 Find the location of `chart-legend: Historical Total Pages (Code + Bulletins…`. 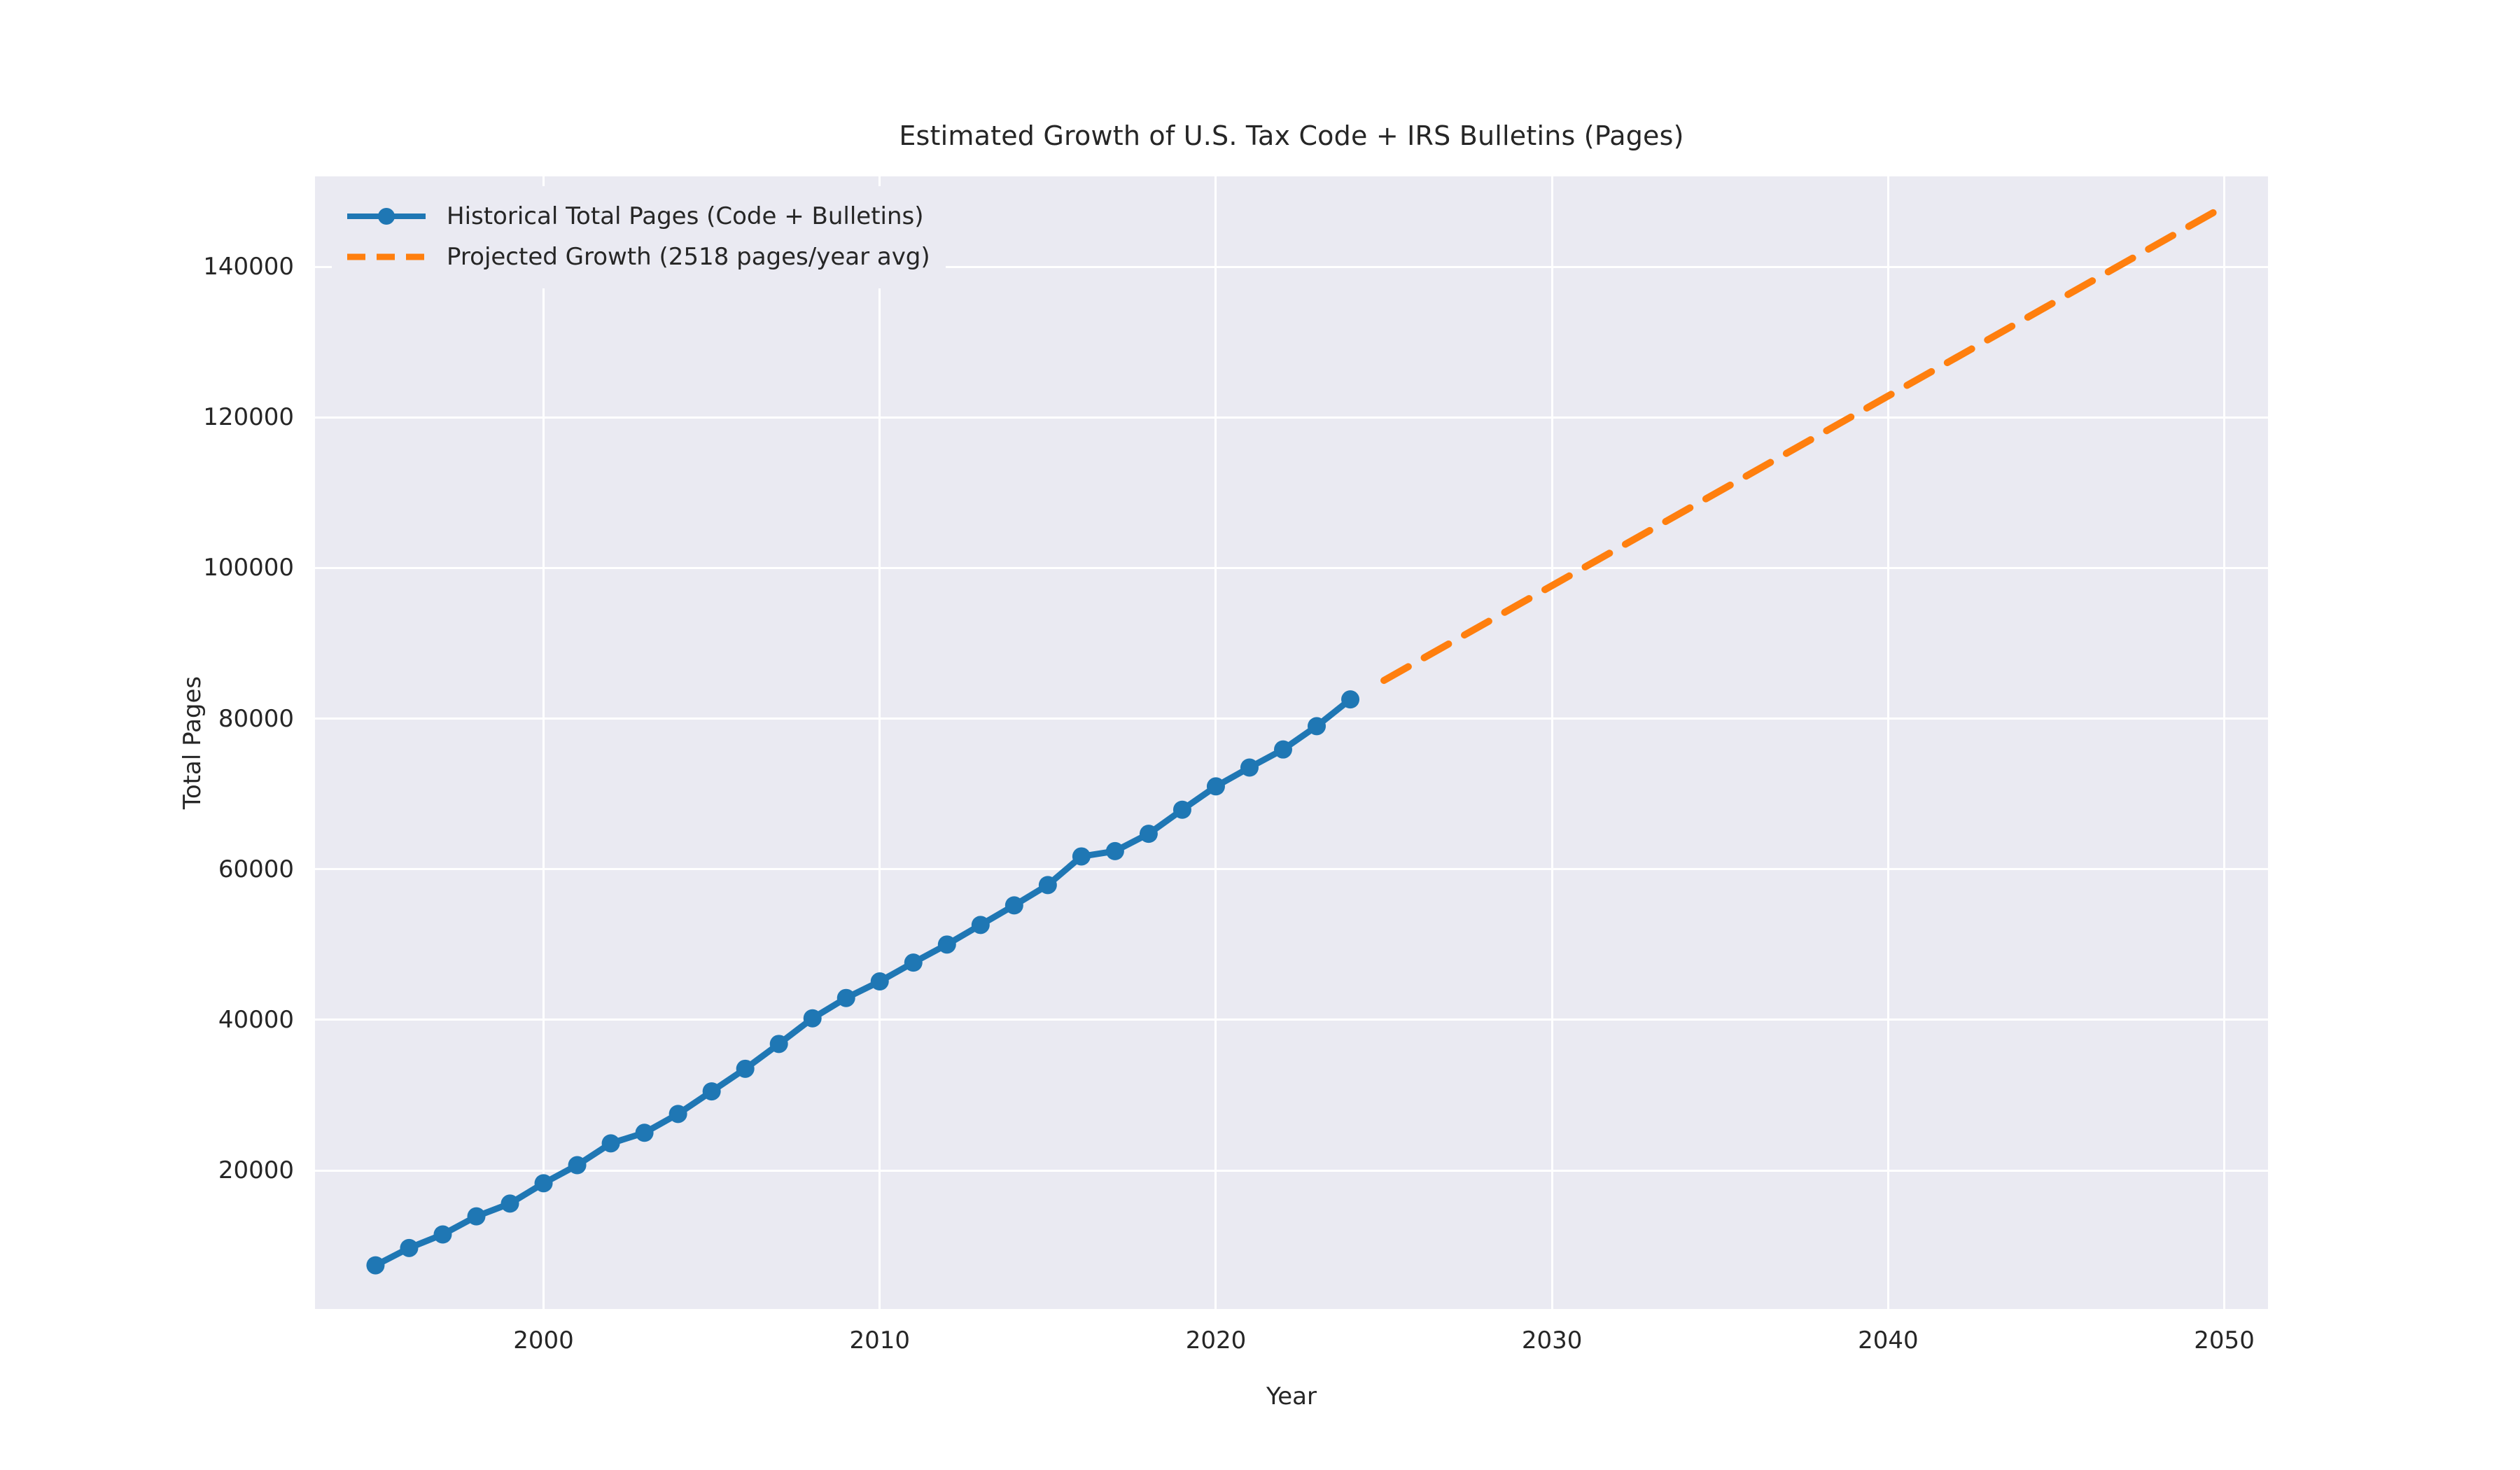

chart-legend: Historical Total Pages (Code + Bulletins… is located at coordinates (639, 237).